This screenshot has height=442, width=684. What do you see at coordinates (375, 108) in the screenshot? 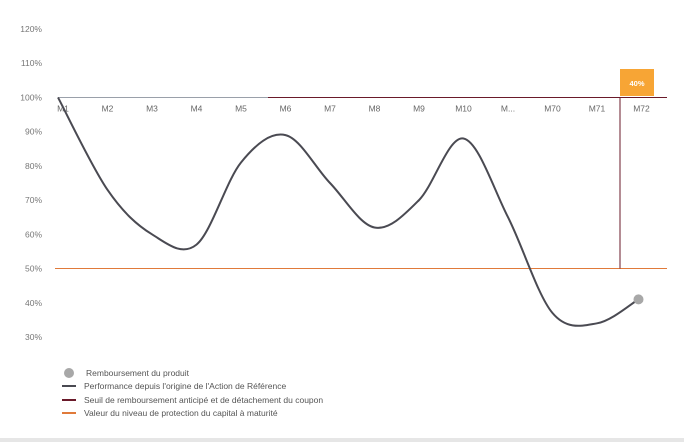
I see `x-tick-label: M8` at bounding box center [375, 108].